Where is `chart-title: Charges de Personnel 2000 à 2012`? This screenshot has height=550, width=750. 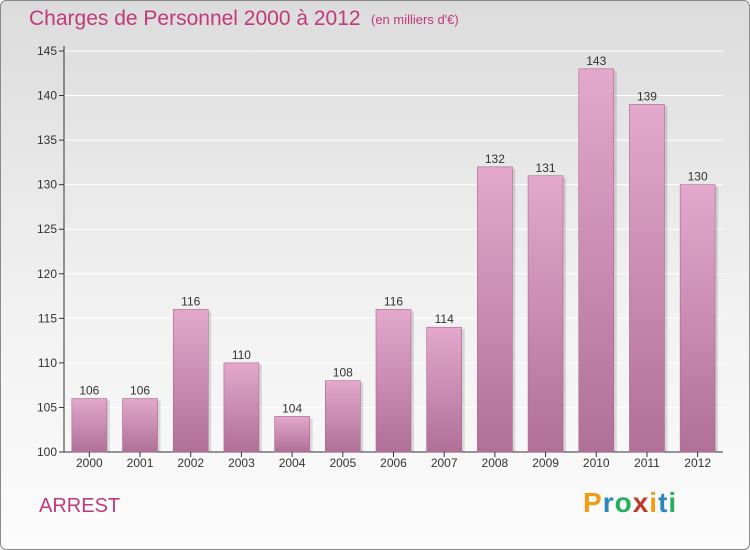
chart-title: Charges de Personnel 2000 à 2012 is located at coordinates (195, 18).